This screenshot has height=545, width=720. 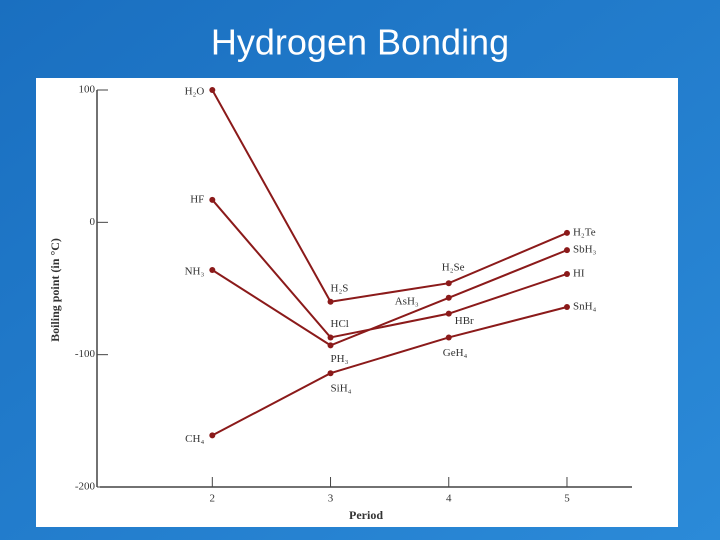 I want to click on point-label: H₂Te, so click(x=584, y=232).